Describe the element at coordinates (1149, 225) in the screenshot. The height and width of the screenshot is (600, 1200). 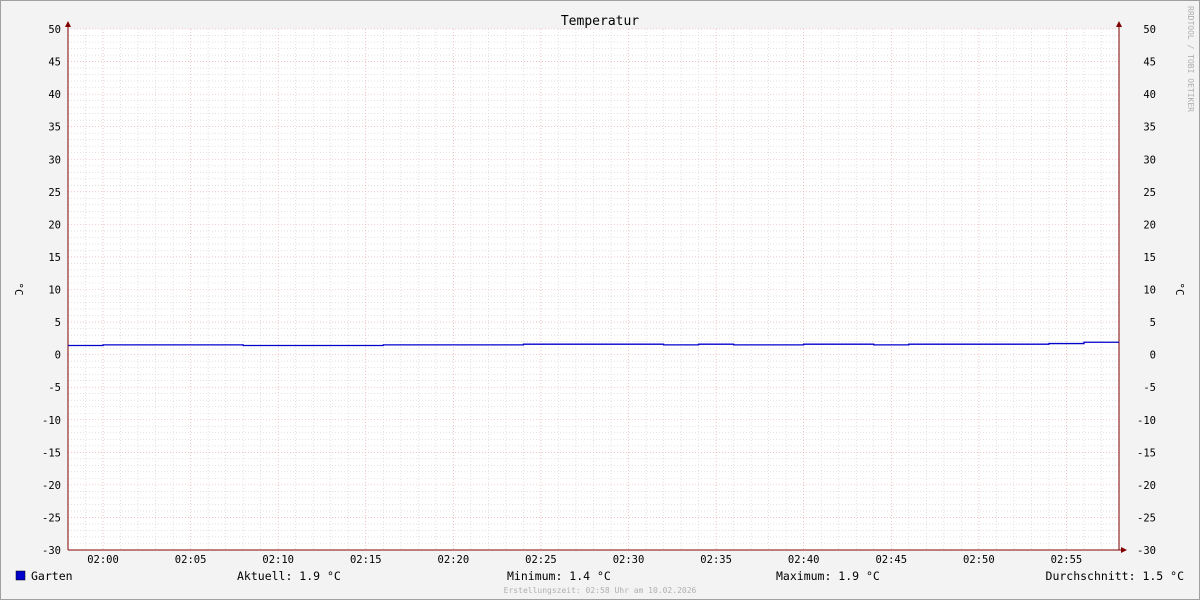
I see `y-tick-label-right: 20` at that location.